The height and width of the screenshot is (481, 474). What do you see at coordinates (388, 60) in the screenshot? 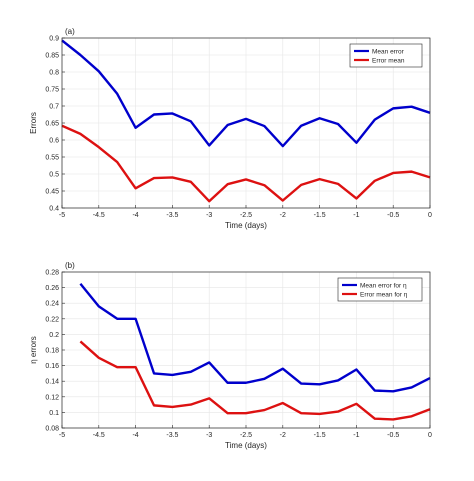
I see `panel-a-legend-error-mean: Error mean` at bounding box center [388, 60].